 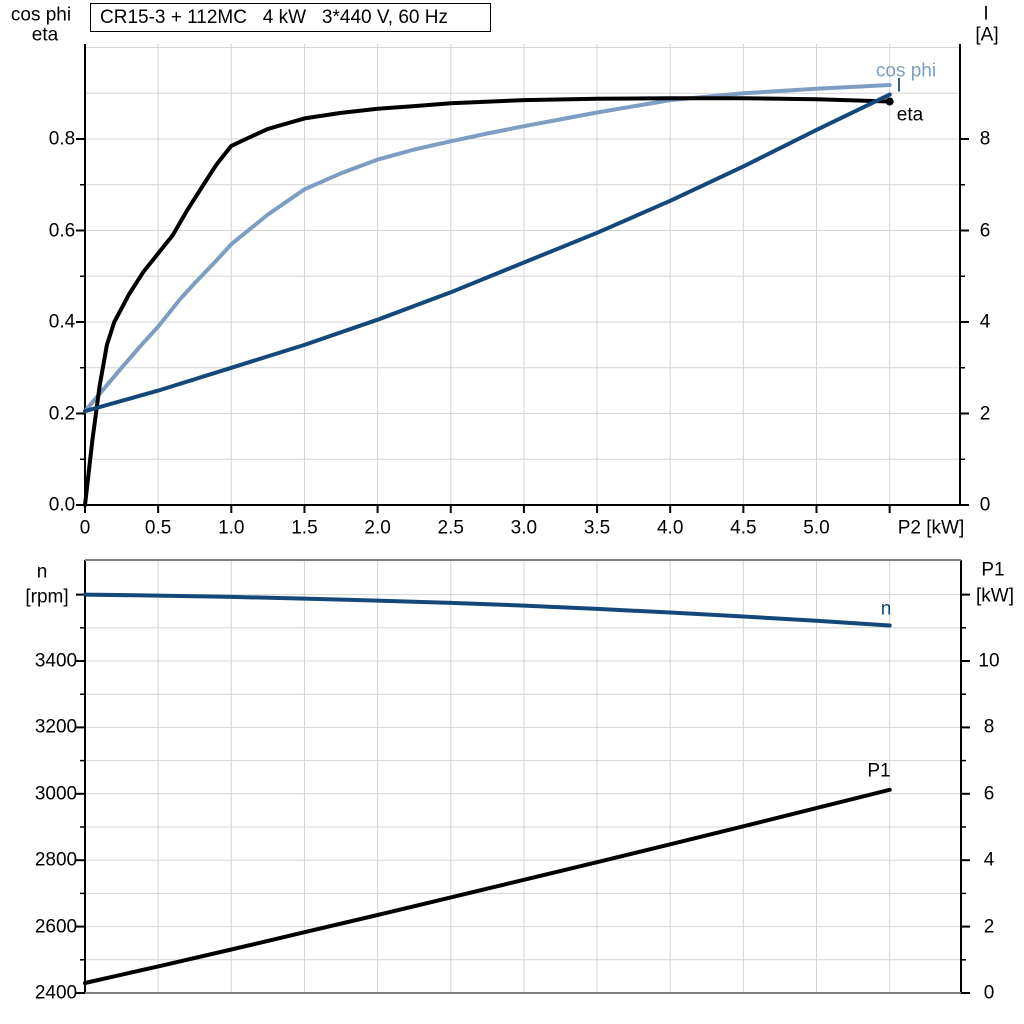 What do you see at coordinates (56, 860) in the screenshot?
I see `left-tick-label: 2800` at bounding box center [56, 860].